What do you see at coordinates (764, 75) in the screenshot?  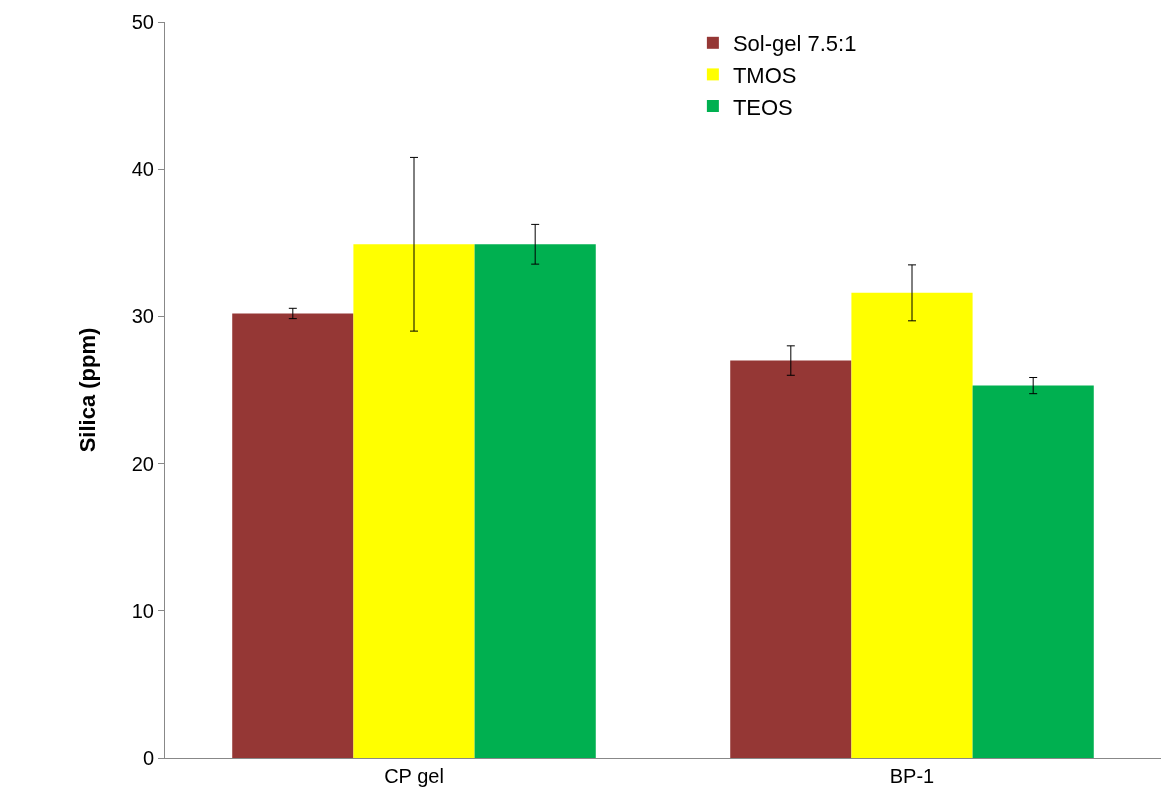 I see `legend-label: TMOS` at bounding box center [764, 75].